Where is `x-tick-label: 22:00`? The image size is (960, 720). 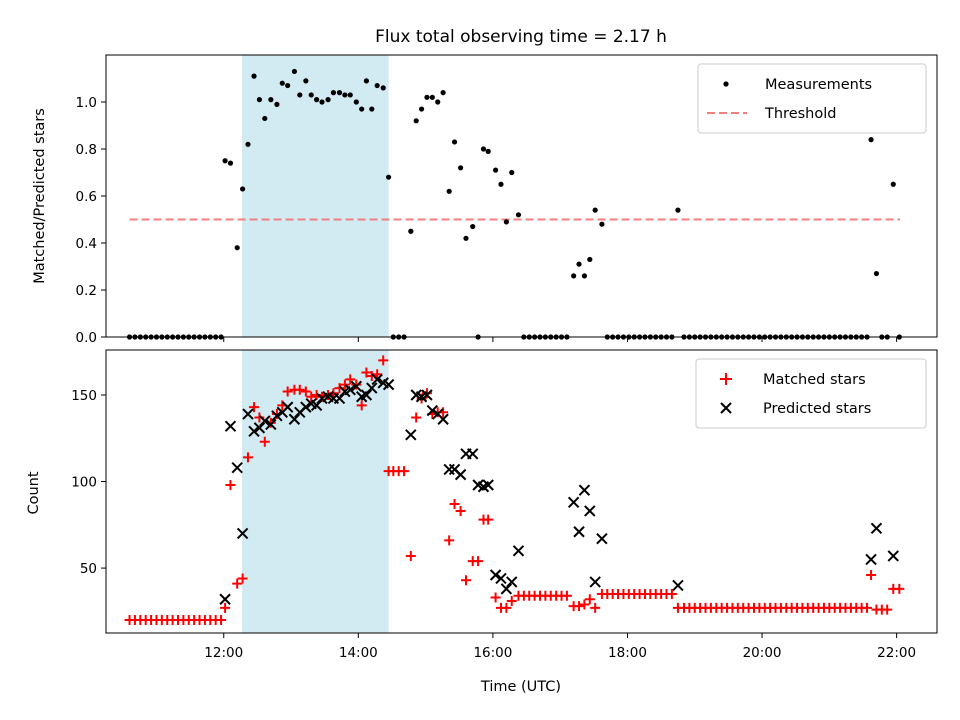
x-tick-label: 22:00 is located at coordinates (896, 653).